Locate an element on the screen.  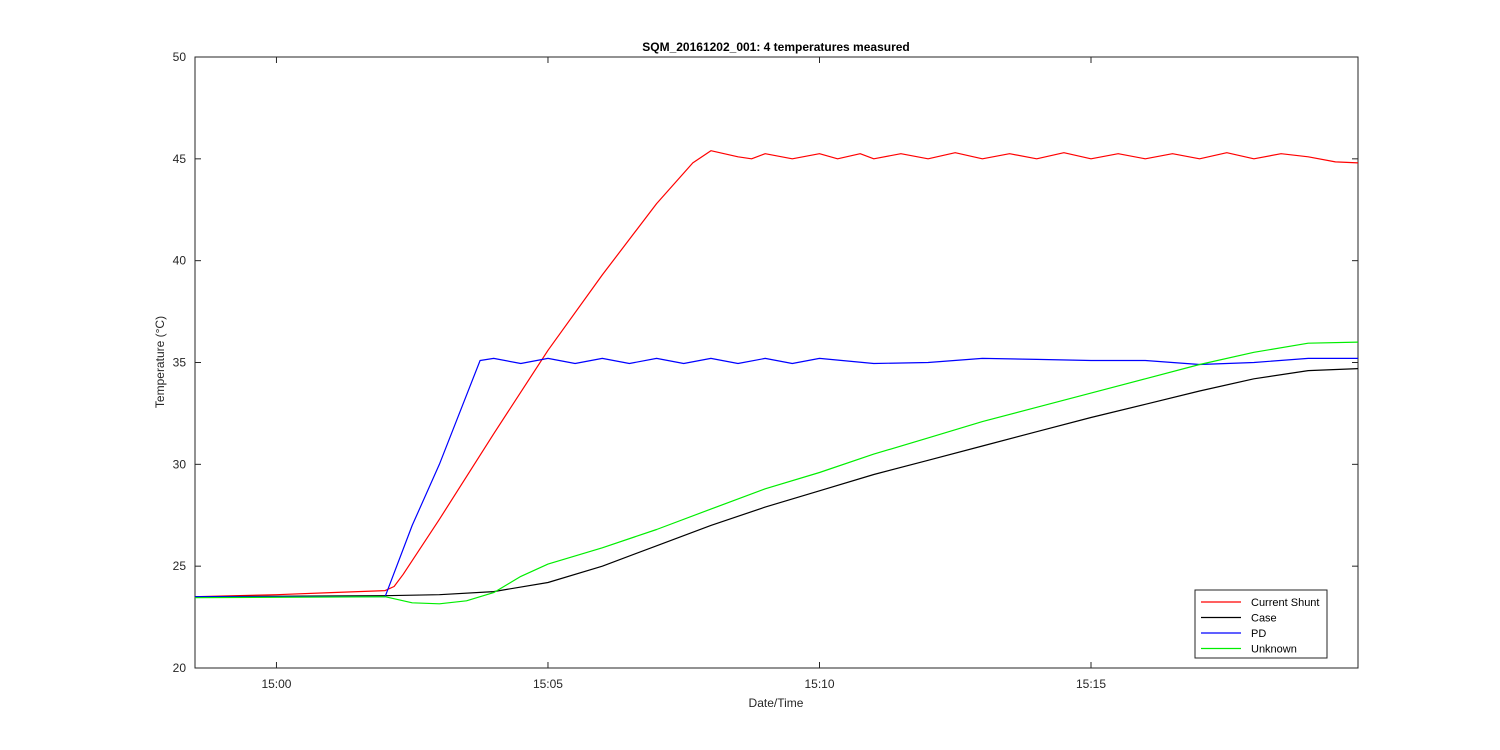
legend-label: PD is located at coordinates (1258, 634).